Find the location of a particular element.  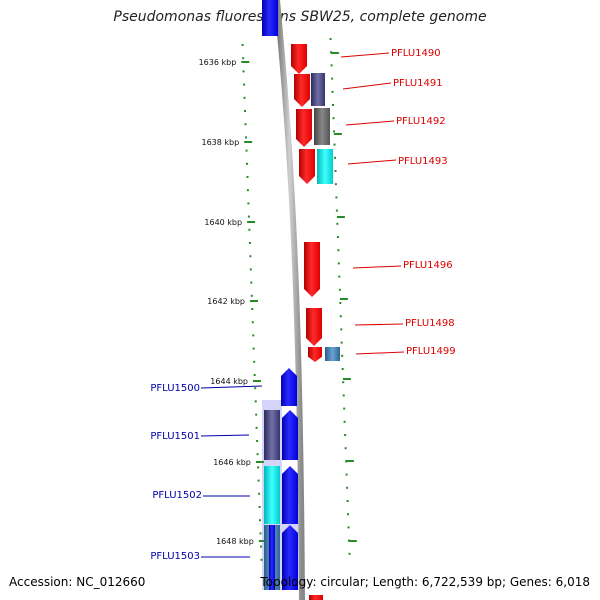

gene-label-forward: PFLU1496 is located at coordinates (428, 265).